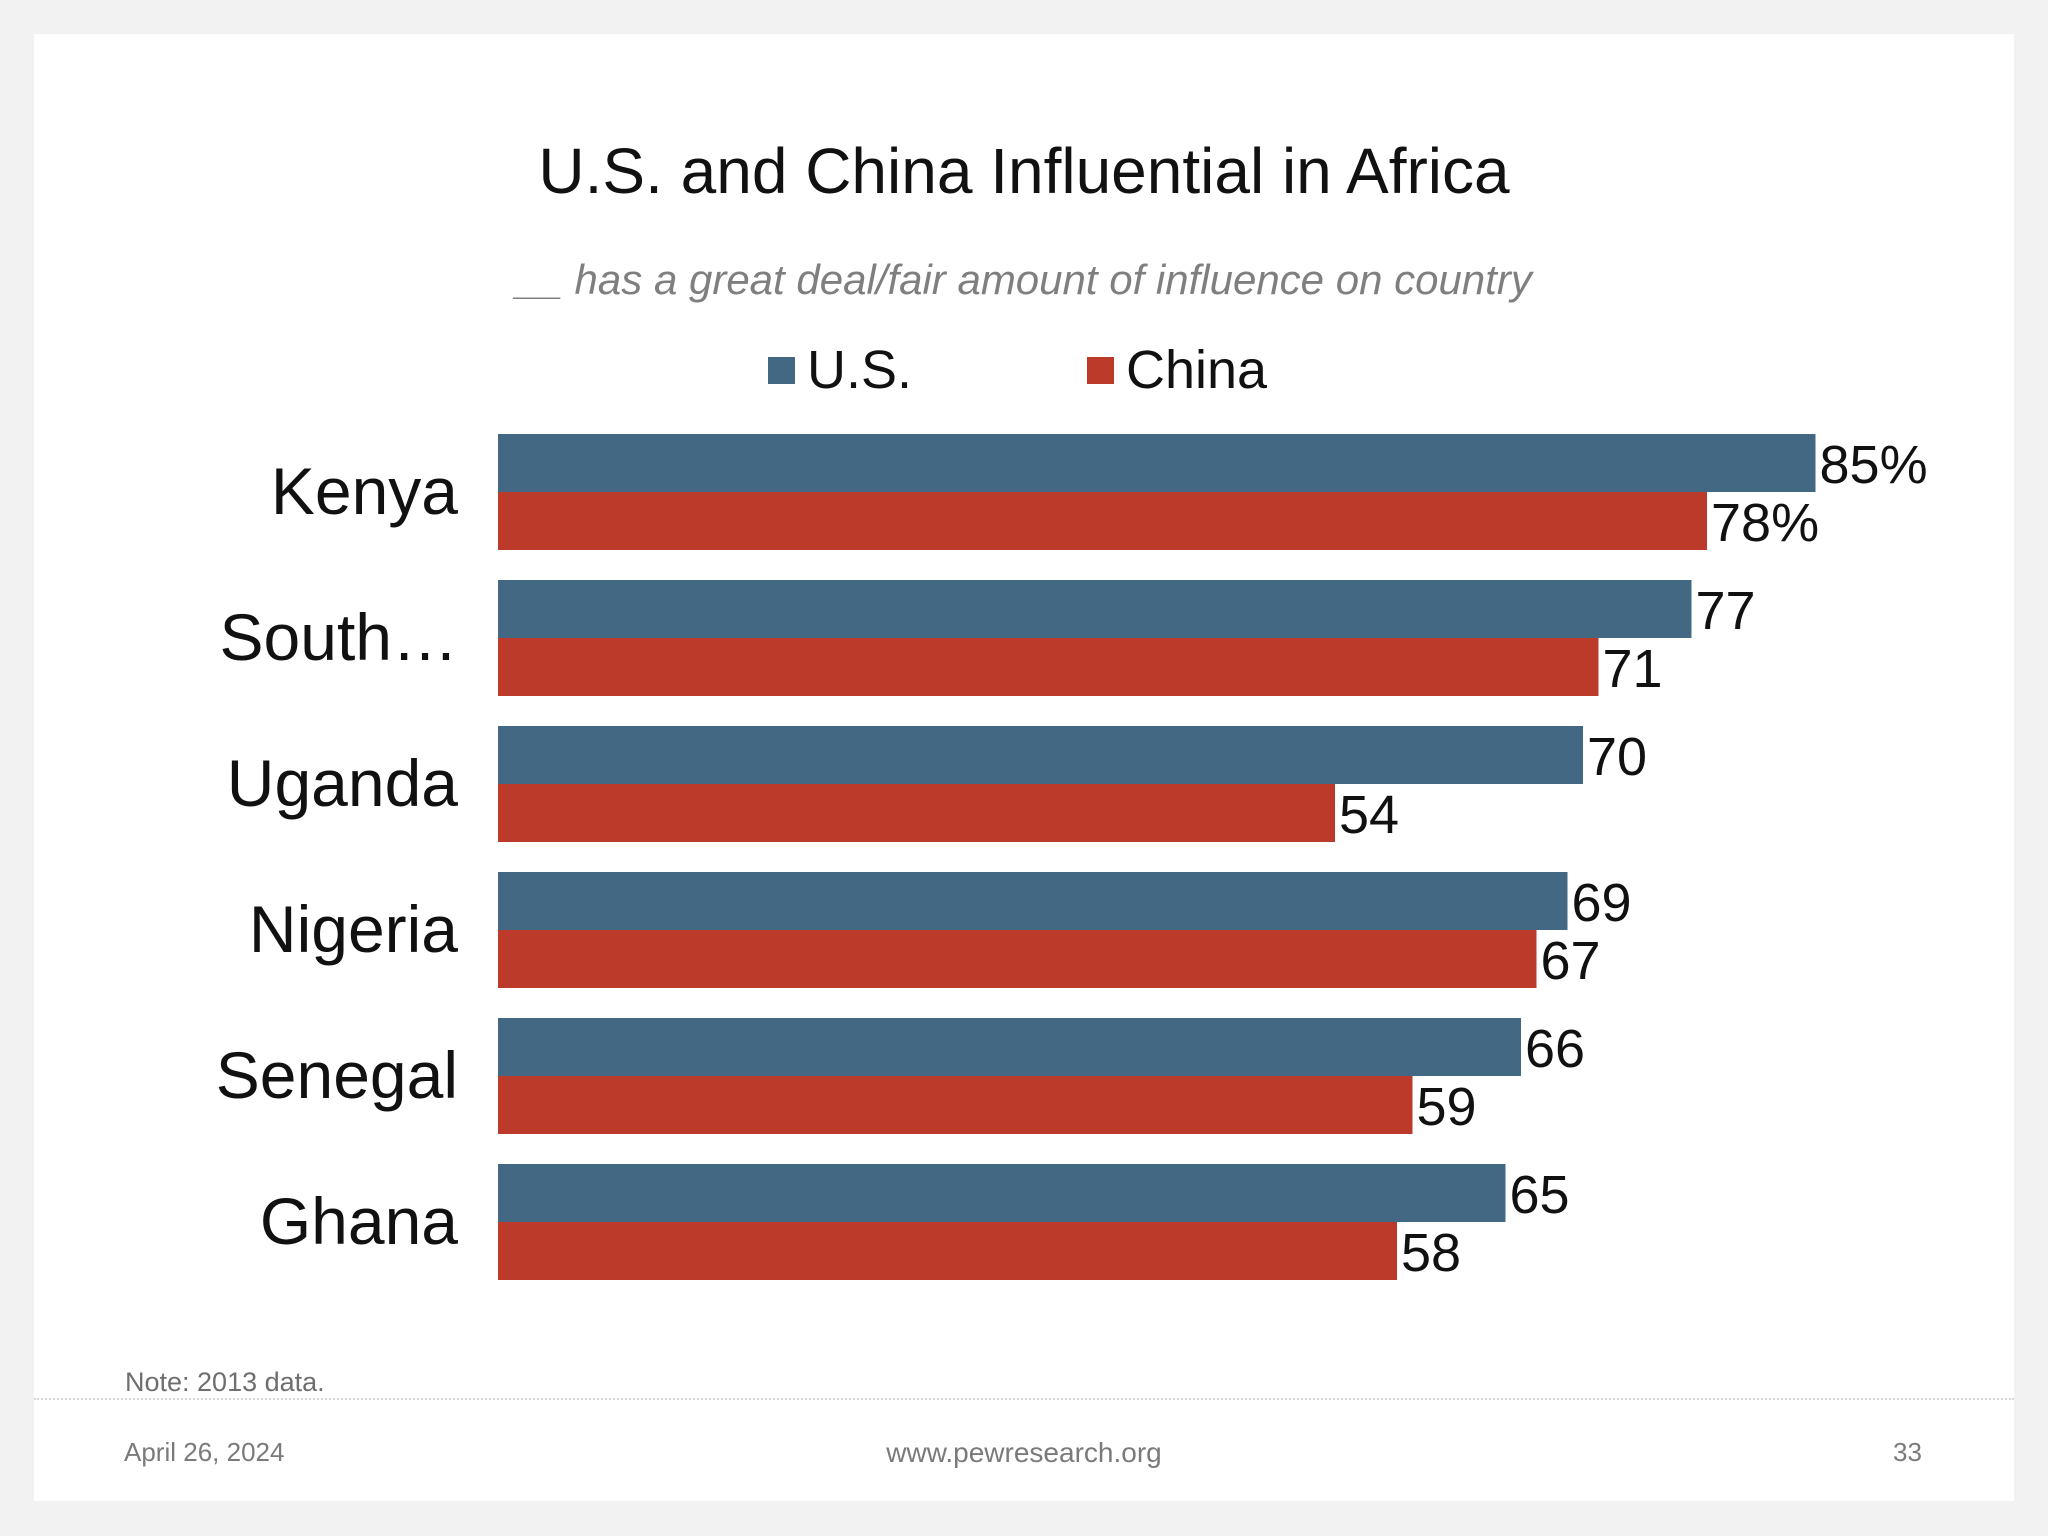 Image resolution: width=2048 pixels, height=1536 pixels. Describe the element at coordinates (342, 783) in the screenshot. I see `category-label-uganda: Uganda` at that location.